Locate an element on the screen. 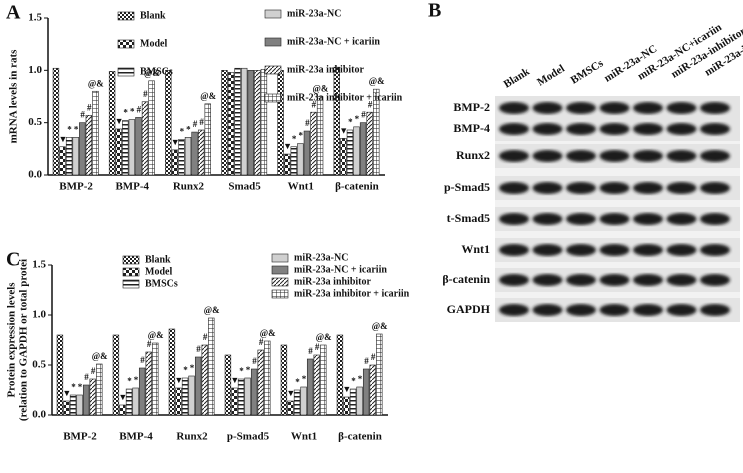 The width and height of the screenshot is (743, 473). y-axis-label: Protein expression levels is located at coordinates (12, 340).